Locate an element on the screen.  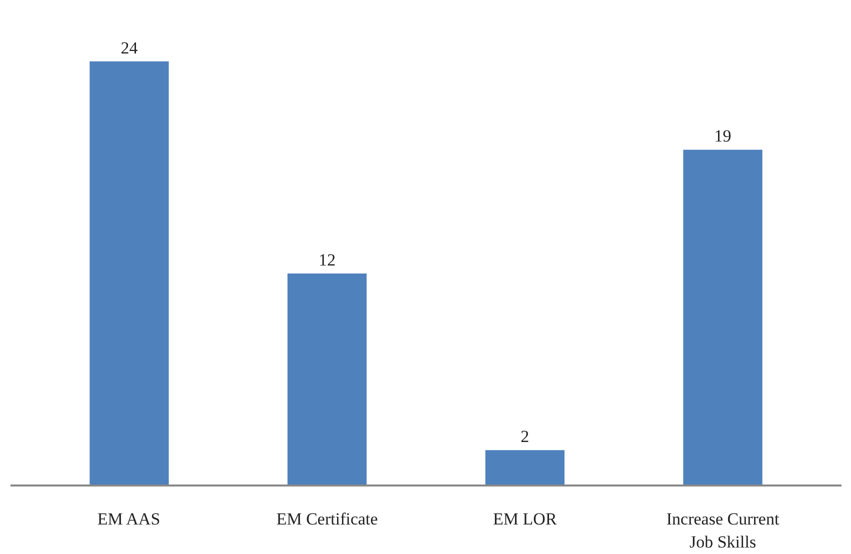
x-tick-label: Increase Current Job Skills is located at coordinates (723, 531).